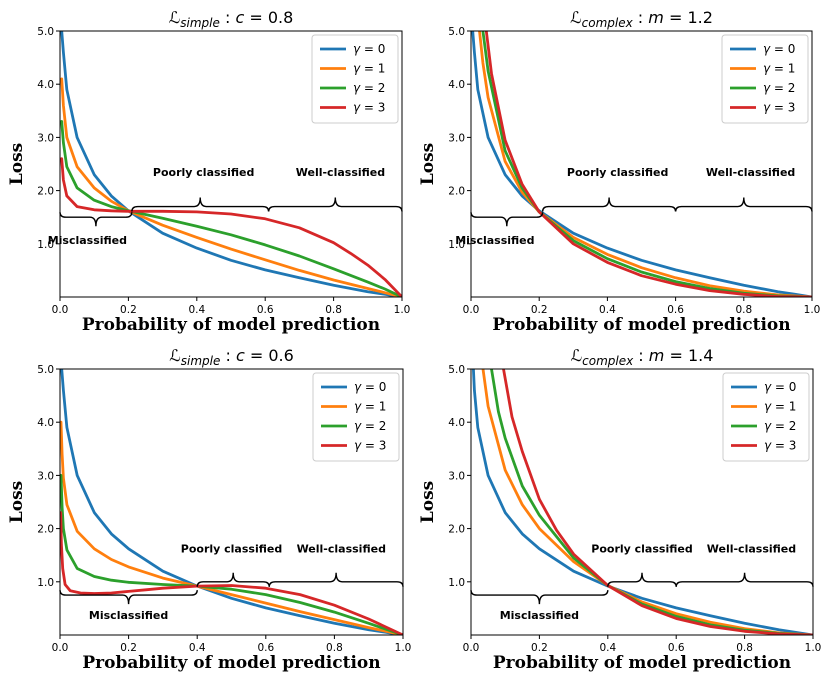 This screenshot has height=681, width=831. Describe the element at coordinates (355, 79) in the screenshot. I see `legend: γ = 0 γ = 1 γ = 2 γ = 3` at that location.